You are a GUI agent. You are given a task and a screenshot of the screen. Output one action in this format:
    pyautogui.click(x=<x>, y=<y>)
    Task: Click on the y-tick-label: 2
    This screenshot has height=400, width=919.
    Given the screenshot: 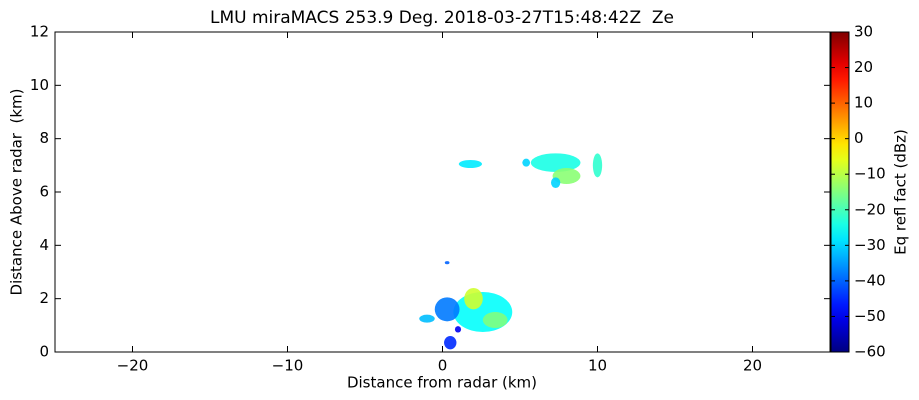 What is the action you would take?
    pyautogui.click(x=44, y=298)
    